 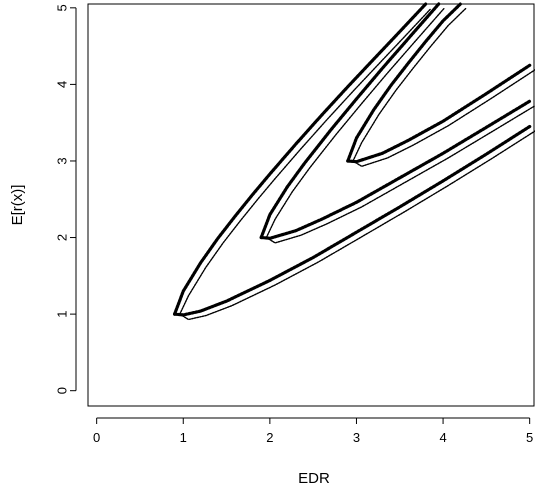 I want to click on y-tick-label: 0, so click(x=62, y=390).